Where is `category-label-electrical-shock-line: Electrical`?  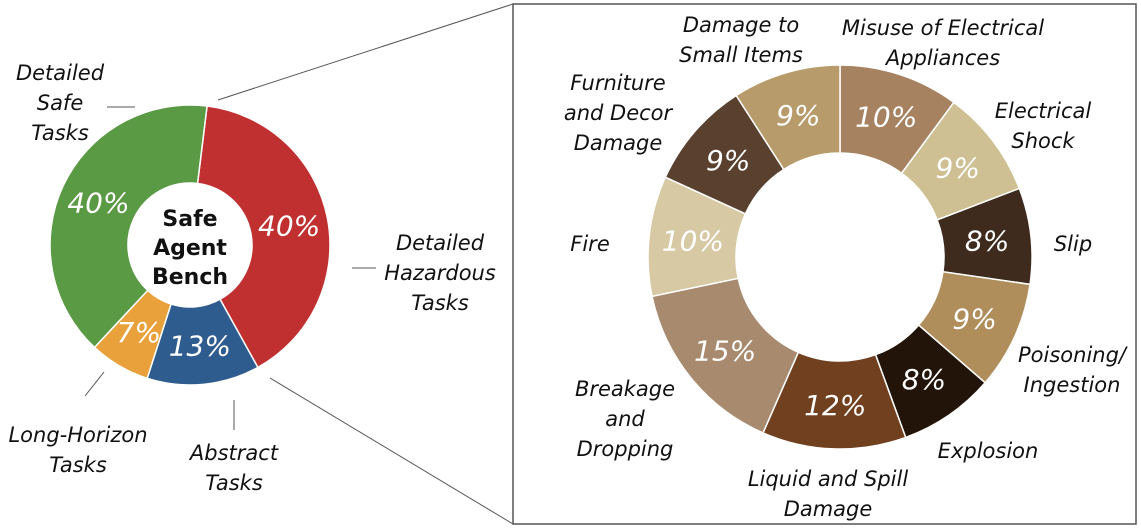
category-label-electrical-shock-line: Electrical is located at coordinates (1043, 111).